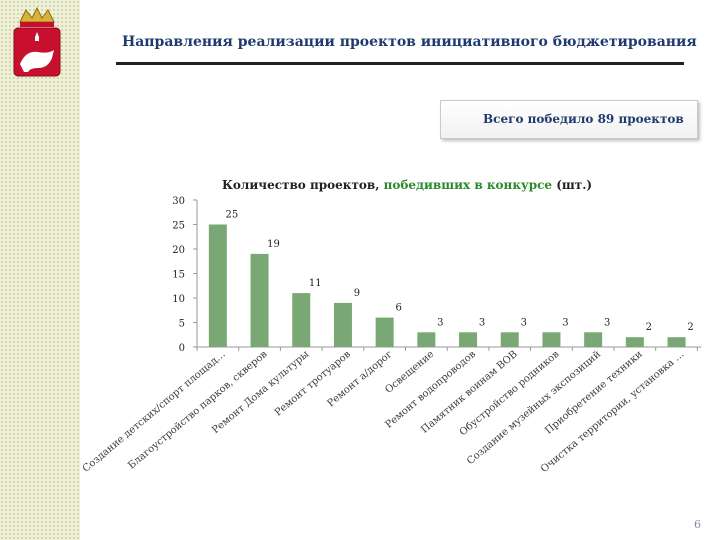  Describe the element at coordinates (40, 270) in the screenshot. I see `decorative-side-strip` at that location.